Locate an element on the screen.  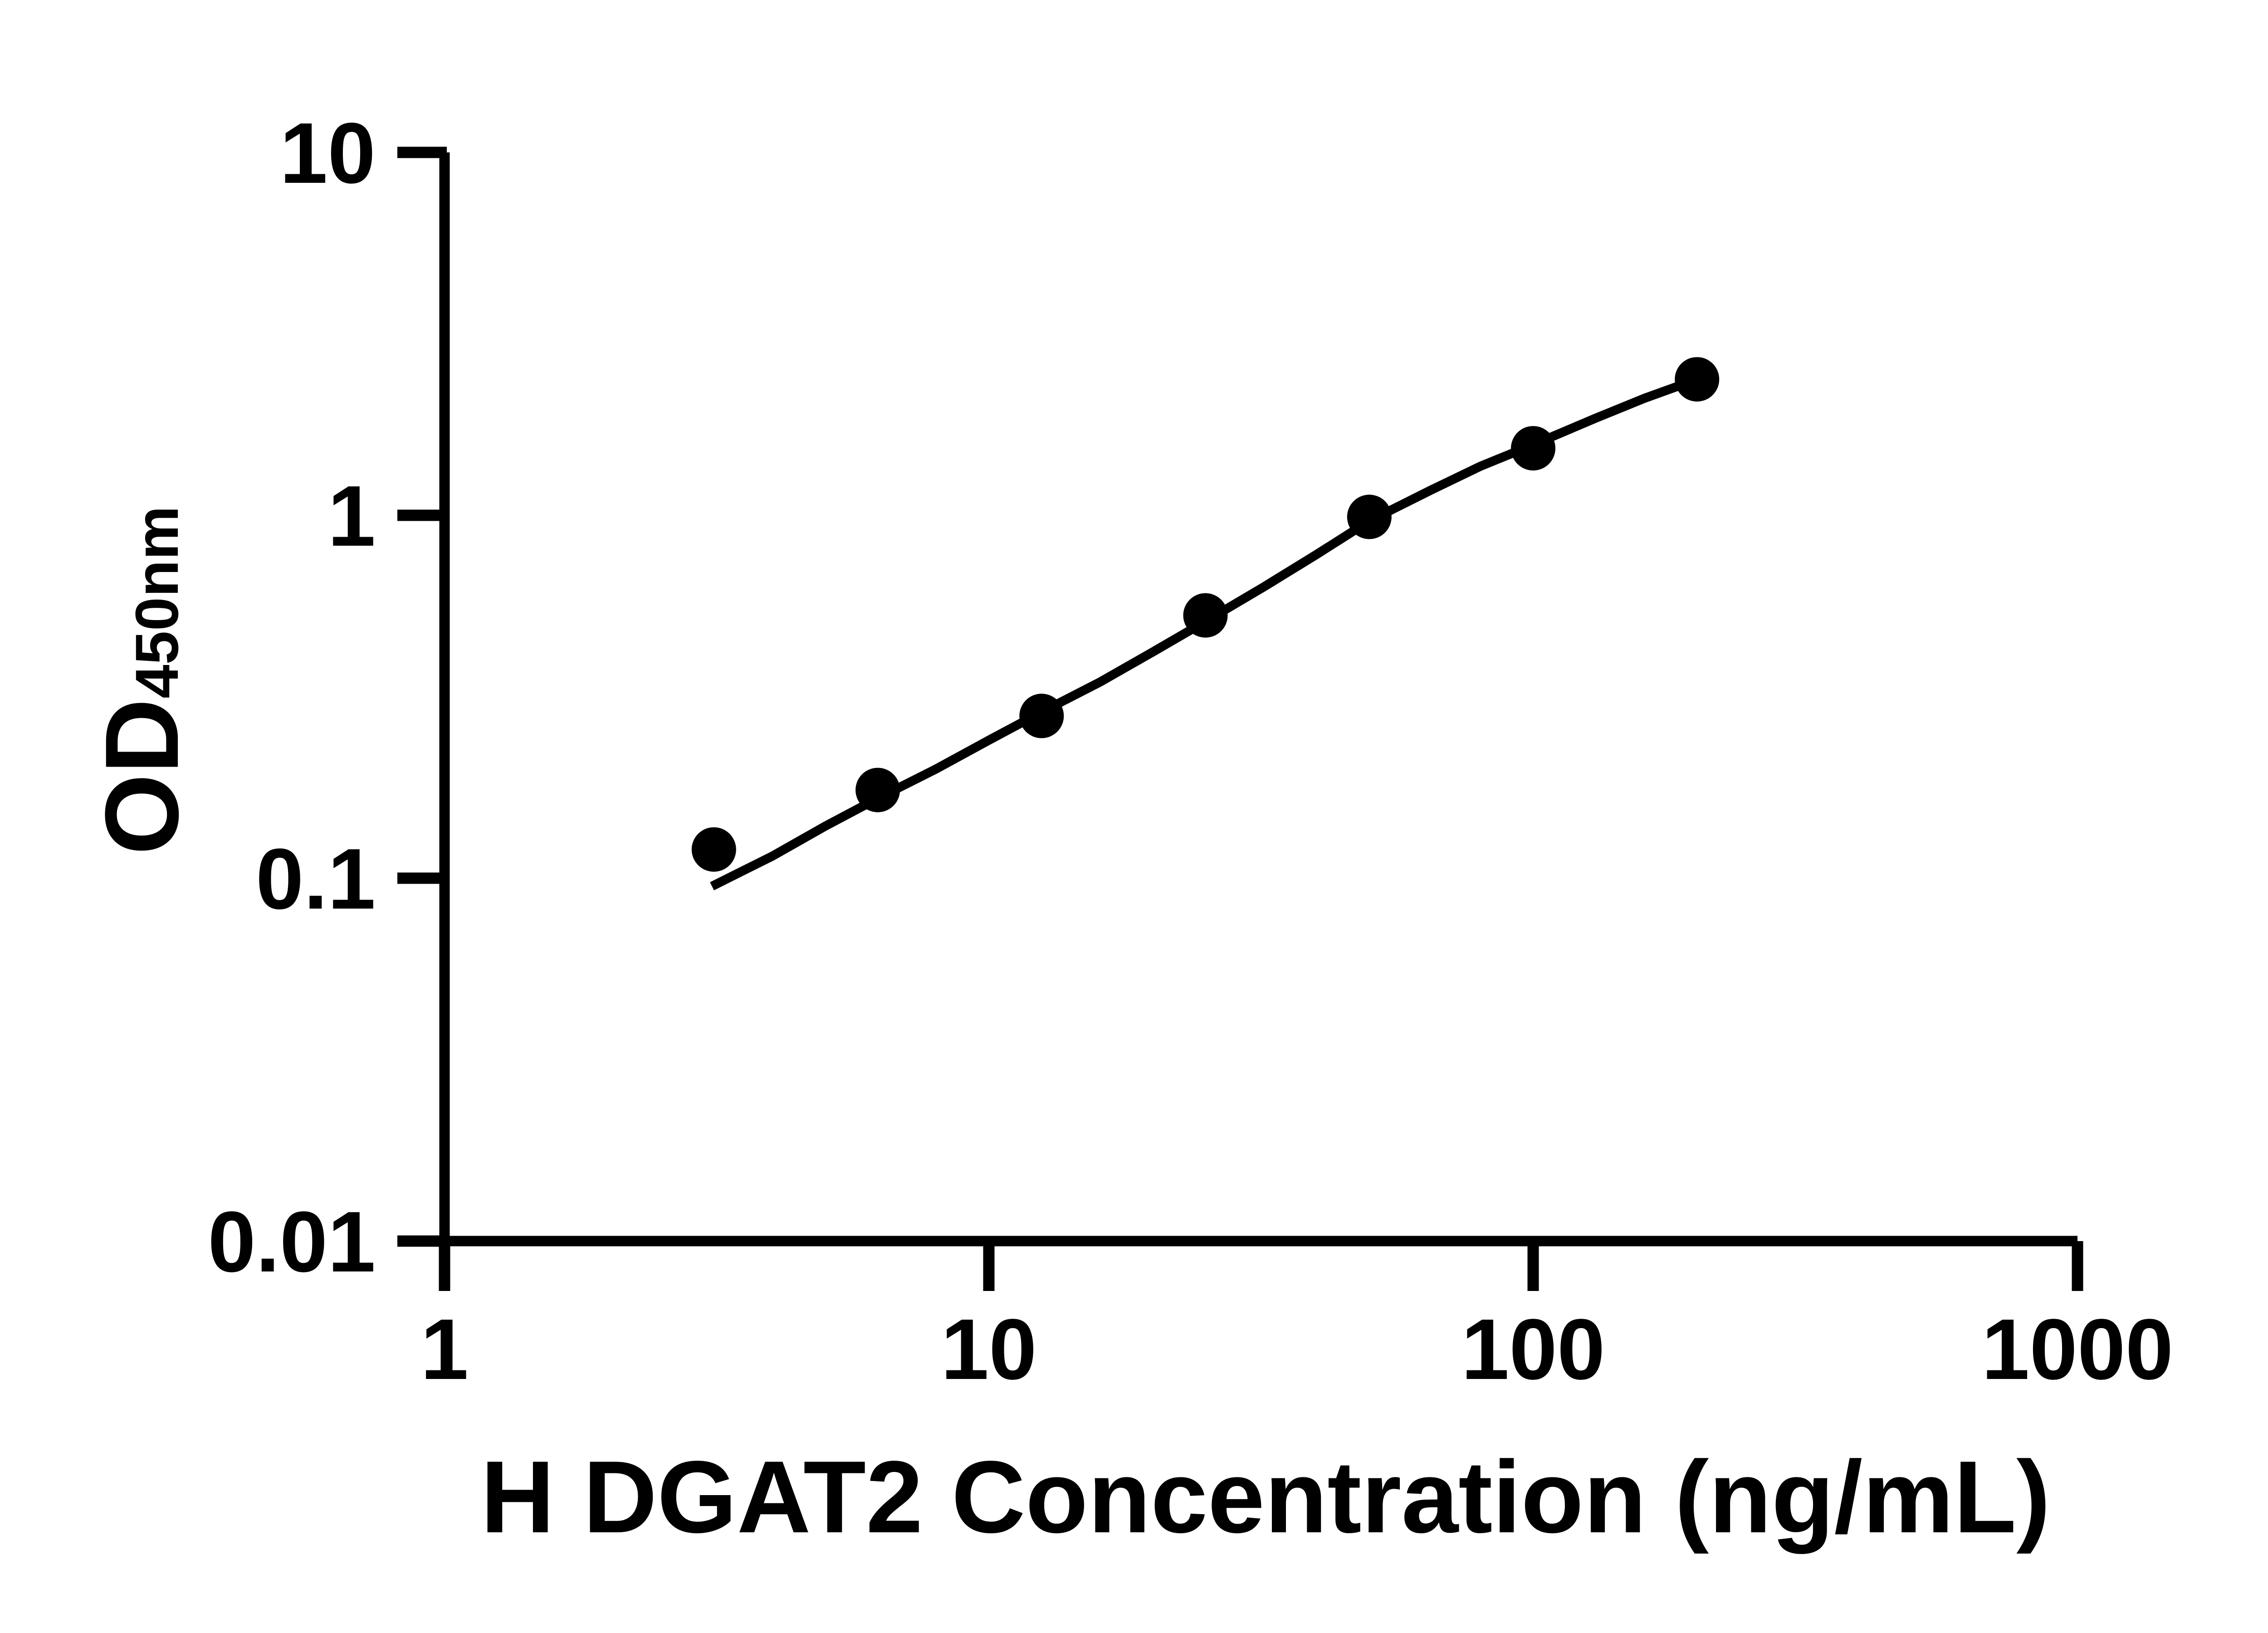
x-tick-label: 1000 is located at coordinates (2078, 1349).